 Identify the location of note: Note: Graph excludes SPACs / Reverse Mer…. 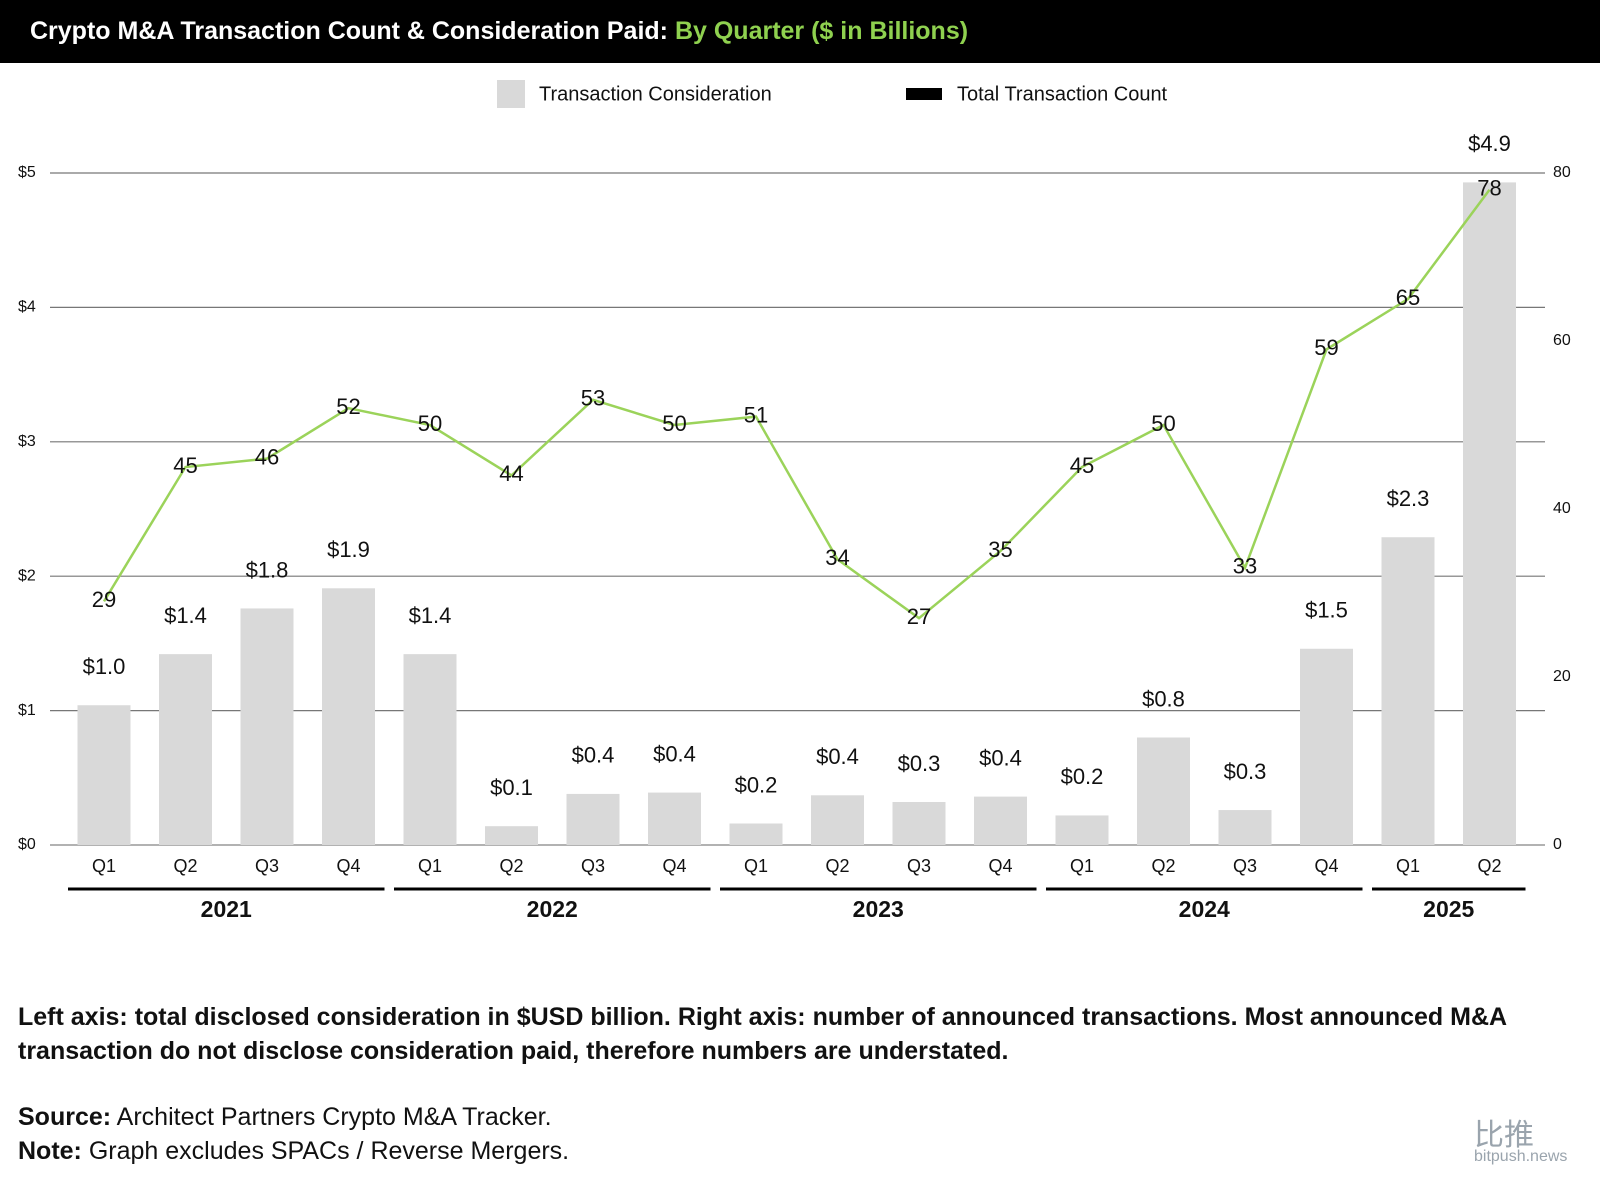
(768, 1151).